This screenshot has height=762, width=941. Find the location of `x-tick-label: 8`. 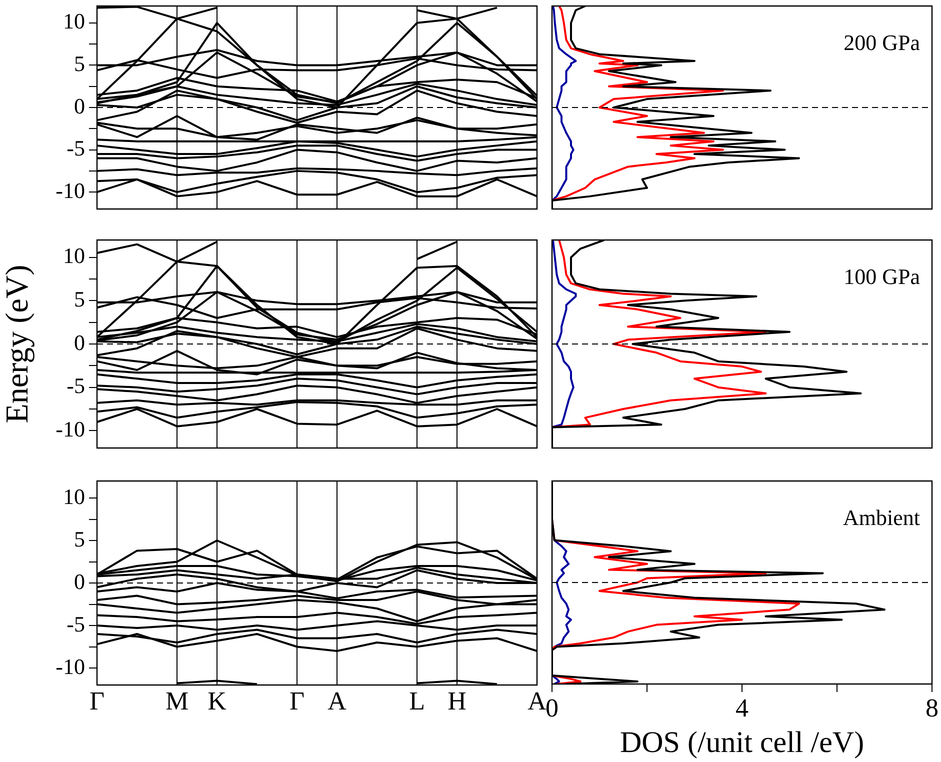

x-tick-label: 8 is located at coordinates (932, 707).